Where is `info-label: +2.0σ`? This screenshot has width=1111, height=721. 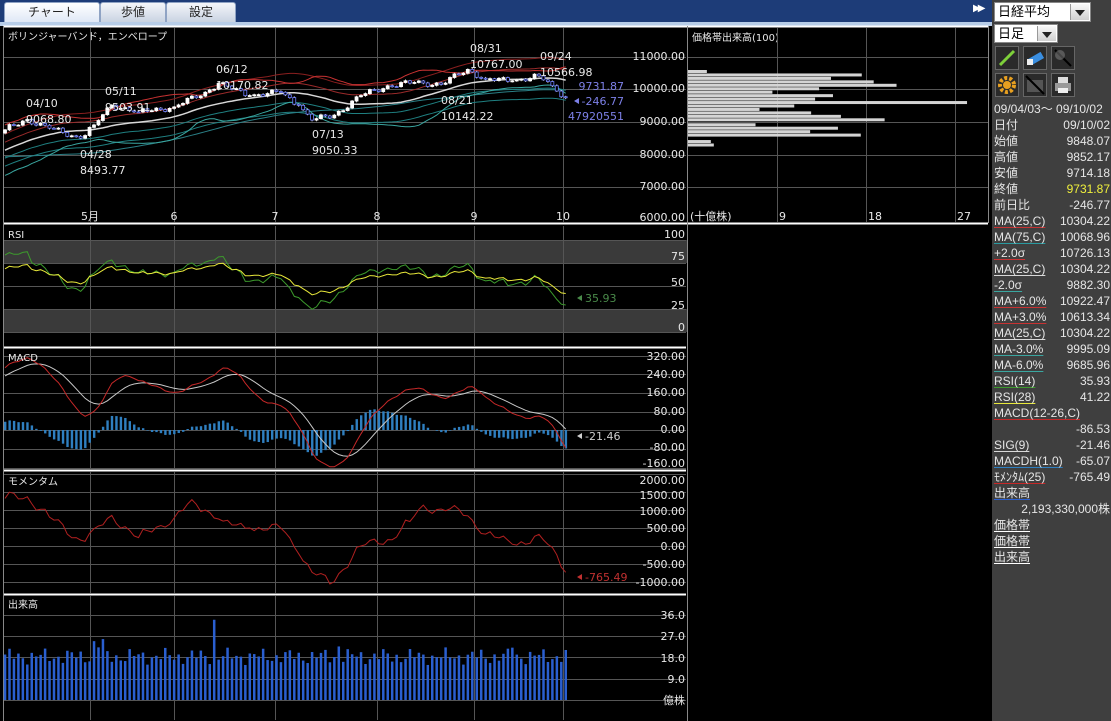
info-label: +2.0σ is located at coordinates (1010, 253).